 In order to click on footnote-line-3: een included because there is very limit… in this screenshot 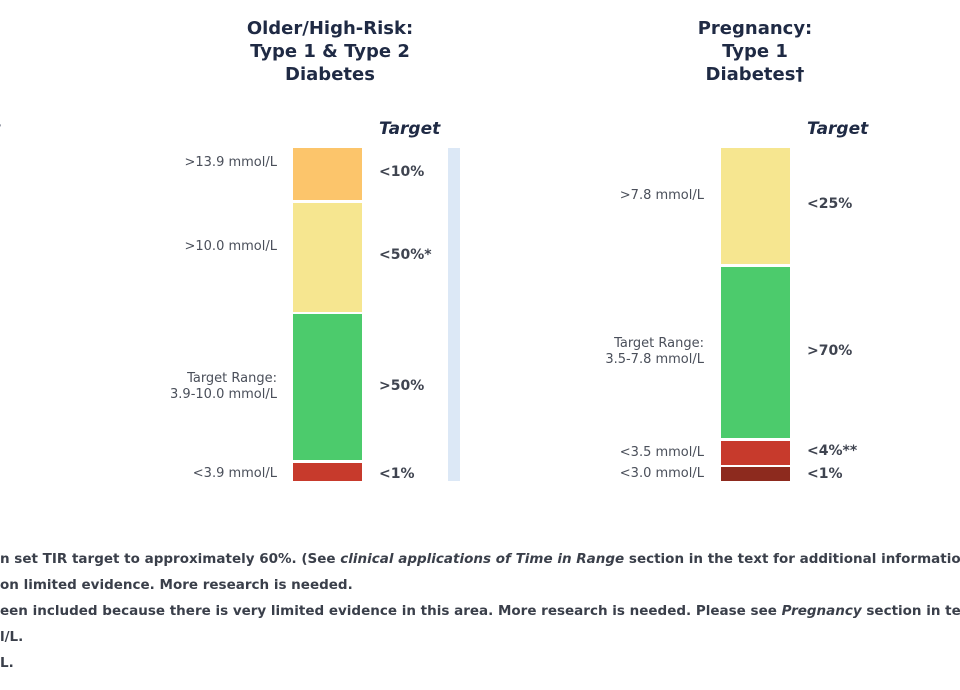, I will do `click(480, 611)`.